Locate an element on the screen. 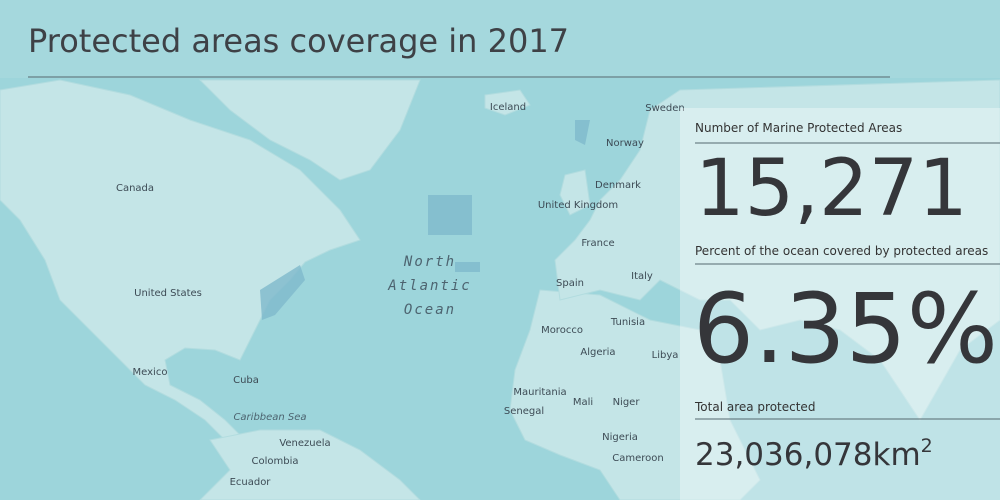  place-label: Niger is located at coordinates (627, 402).